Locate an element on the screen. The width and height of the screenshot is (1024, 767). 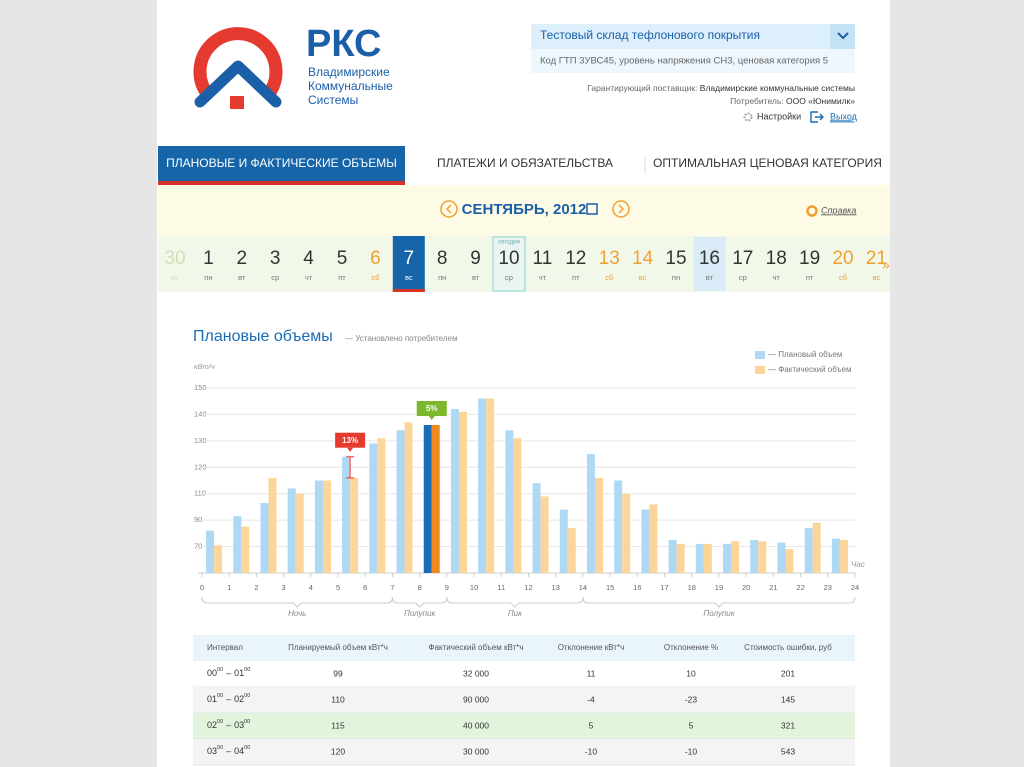
day-today is located at coordinates (509, 264).